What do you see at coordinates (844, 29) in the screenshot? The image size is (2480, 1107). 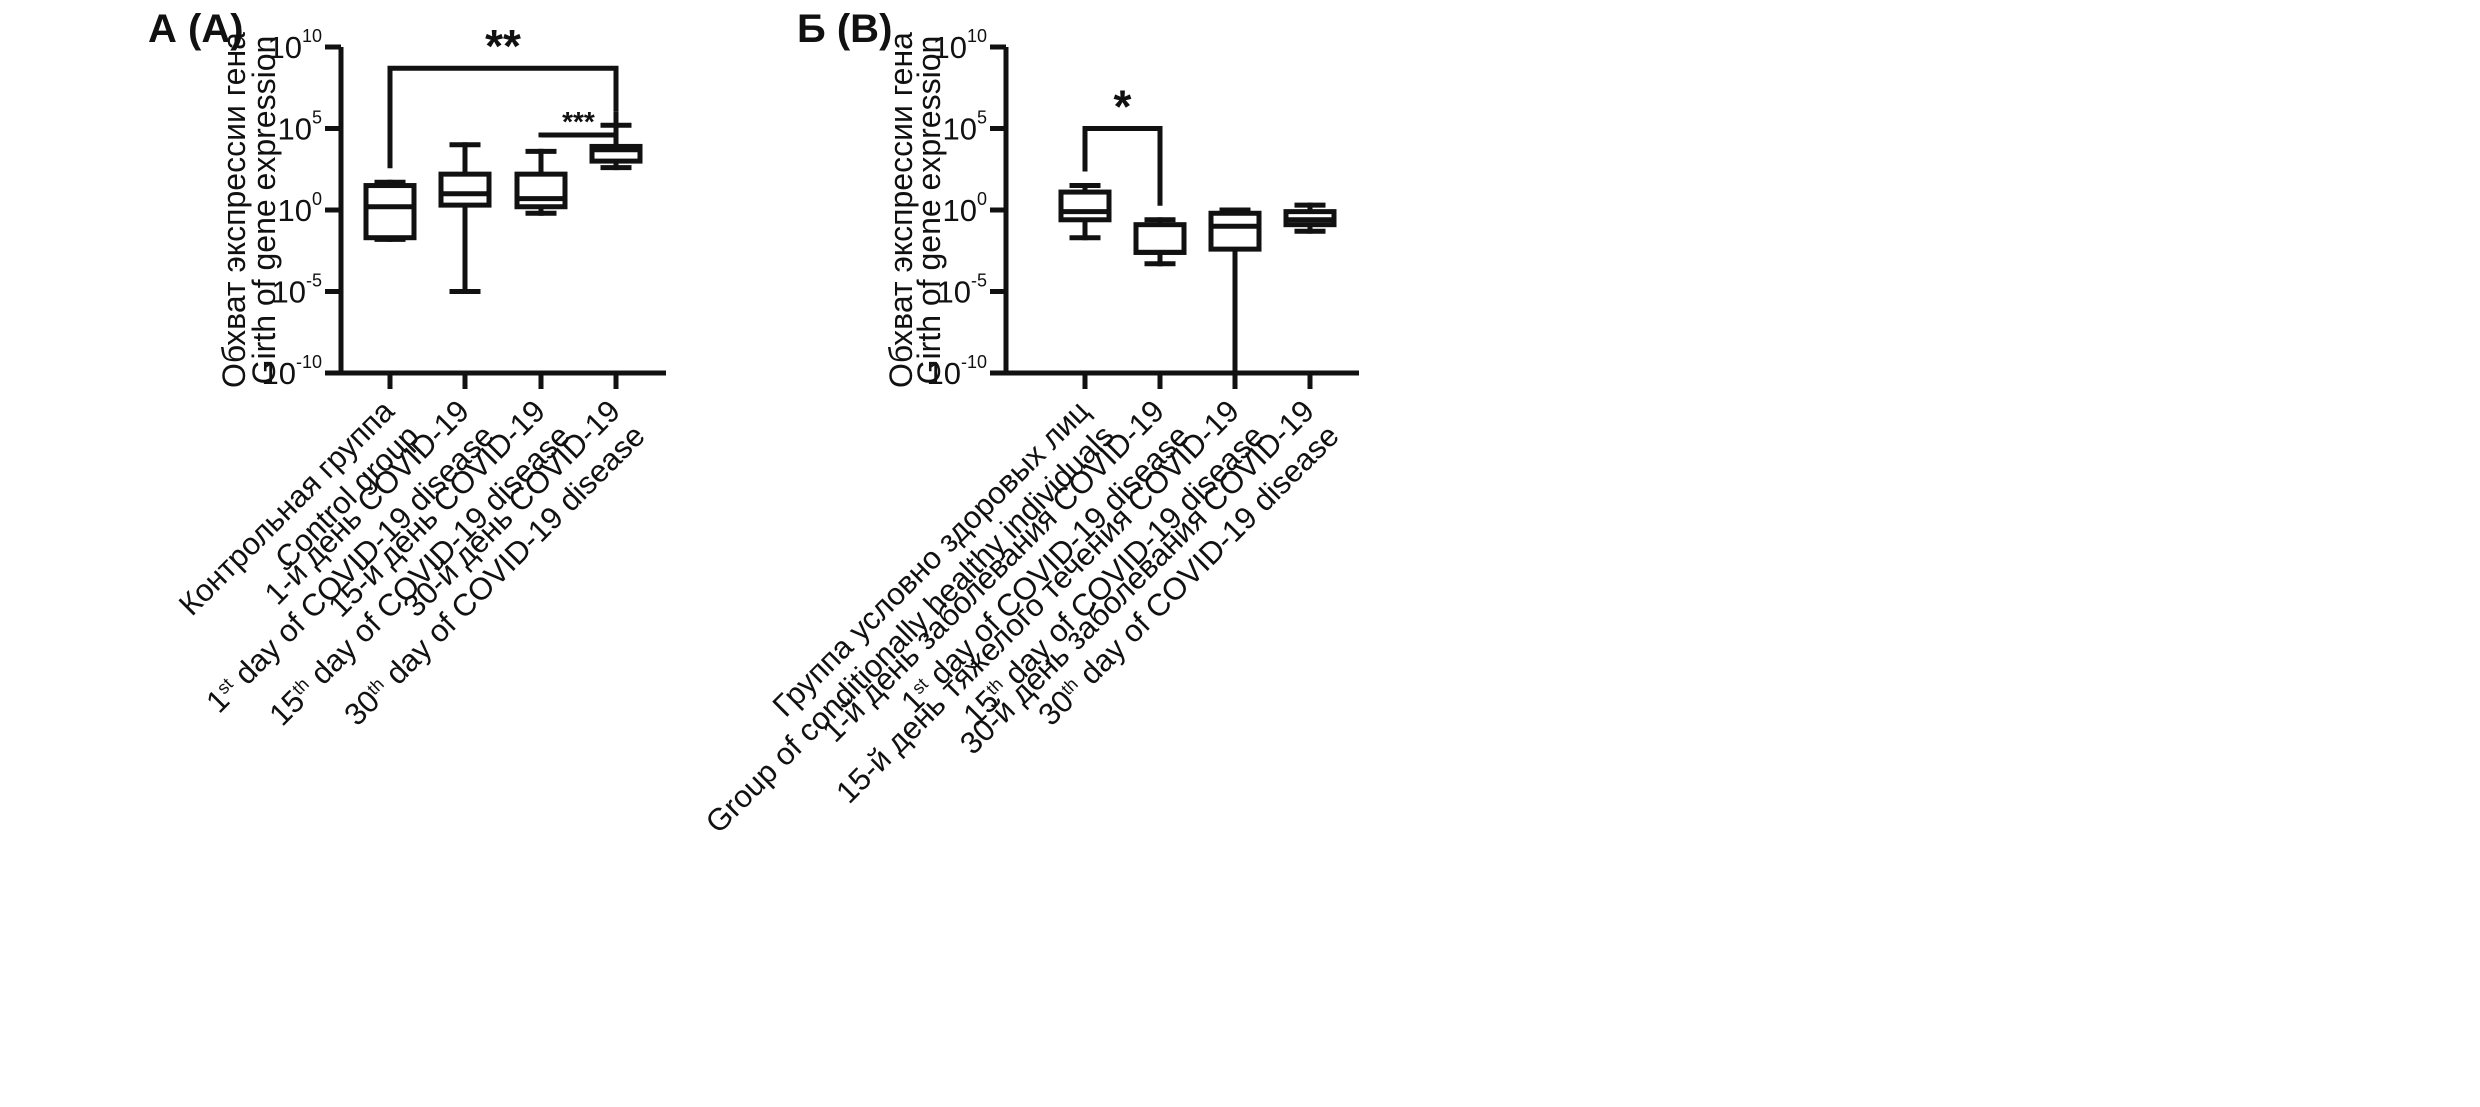 I see `panel-label: Б (B)` at bounding box center [844, 29].